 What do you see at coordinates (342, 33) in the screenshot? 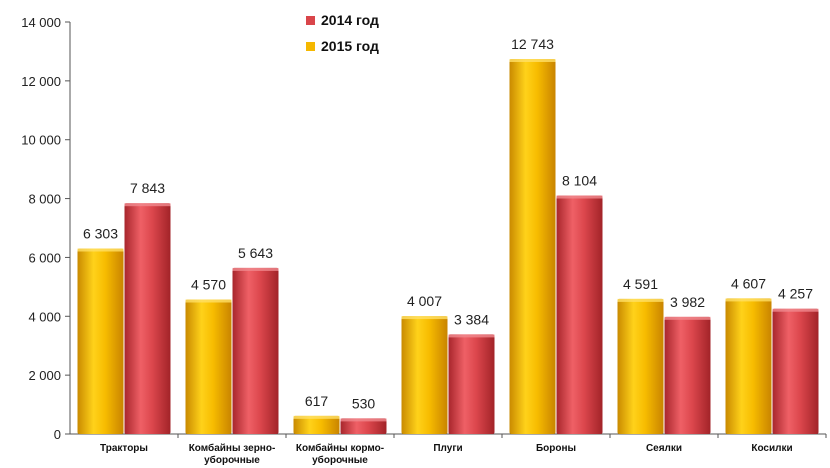
I see `chart-legend: 2014 год 2015 год` at bounding box center [342, 33].